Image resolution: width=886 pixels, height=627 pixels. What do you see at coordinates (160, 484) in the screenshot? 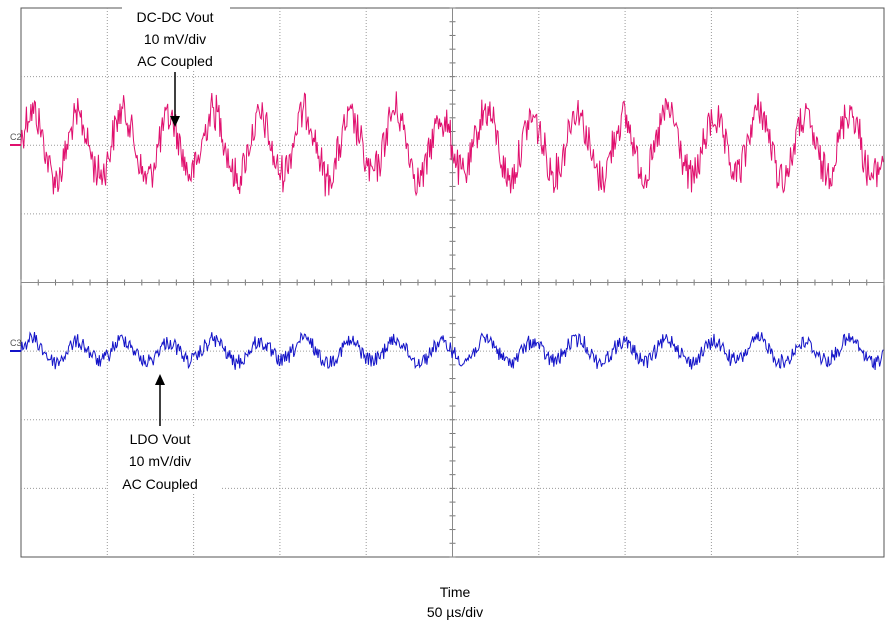
I see `ldo-annotation-line-3: AC Coupled` at bounding box center [160, 484].